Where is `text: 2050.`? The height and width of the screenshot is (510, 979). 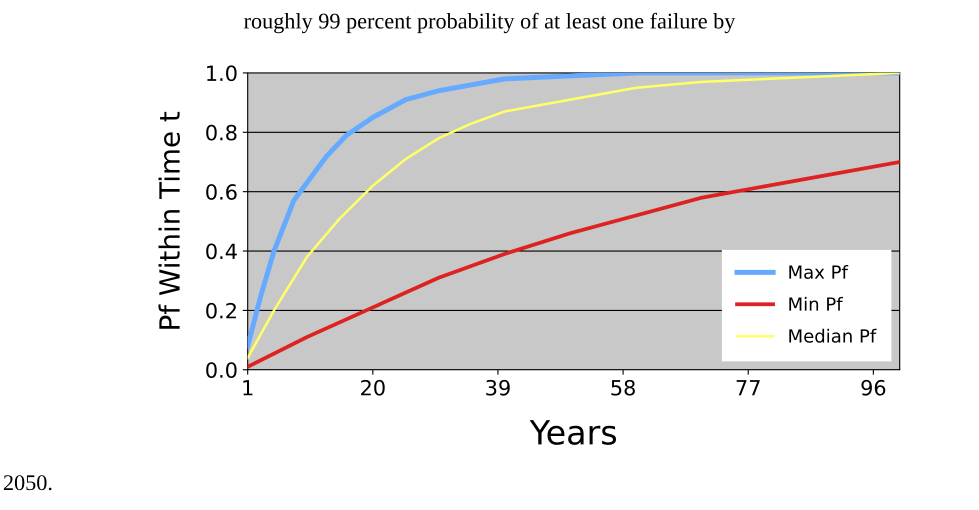
text: 2050. is located at coordinates (28, 482).